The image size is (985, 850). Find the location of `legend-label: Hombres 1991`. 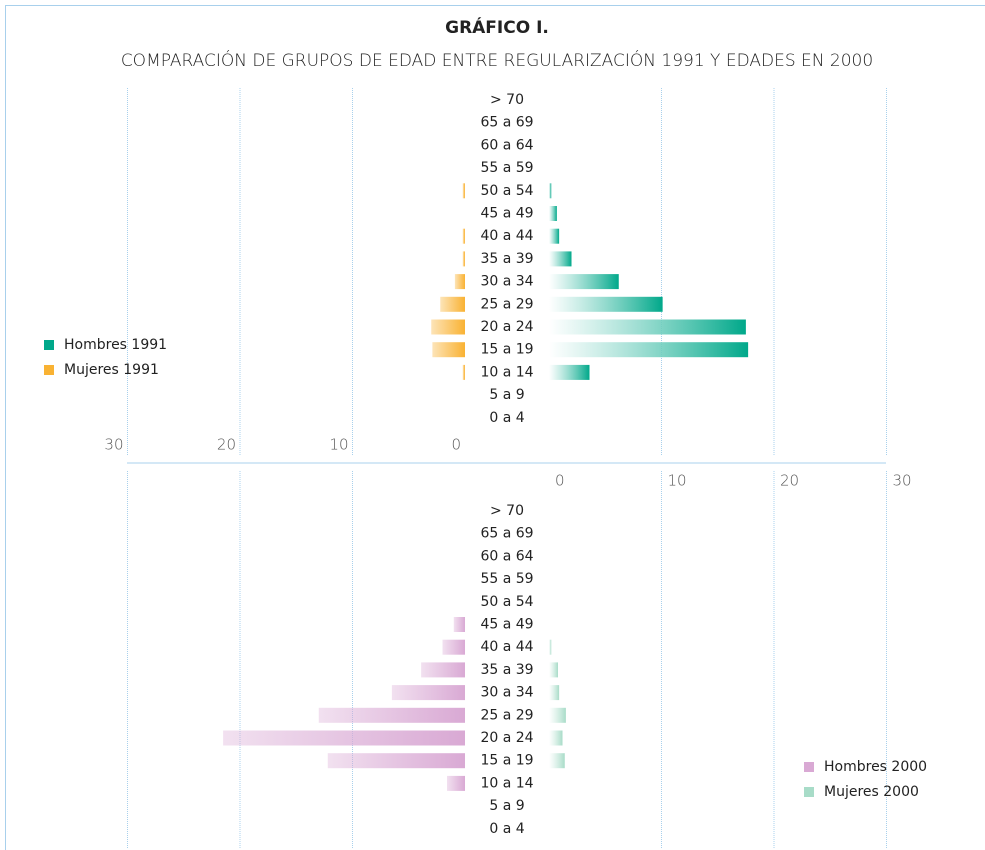

legend-label: Hombres 1991 is located at coordinates (115, 345).